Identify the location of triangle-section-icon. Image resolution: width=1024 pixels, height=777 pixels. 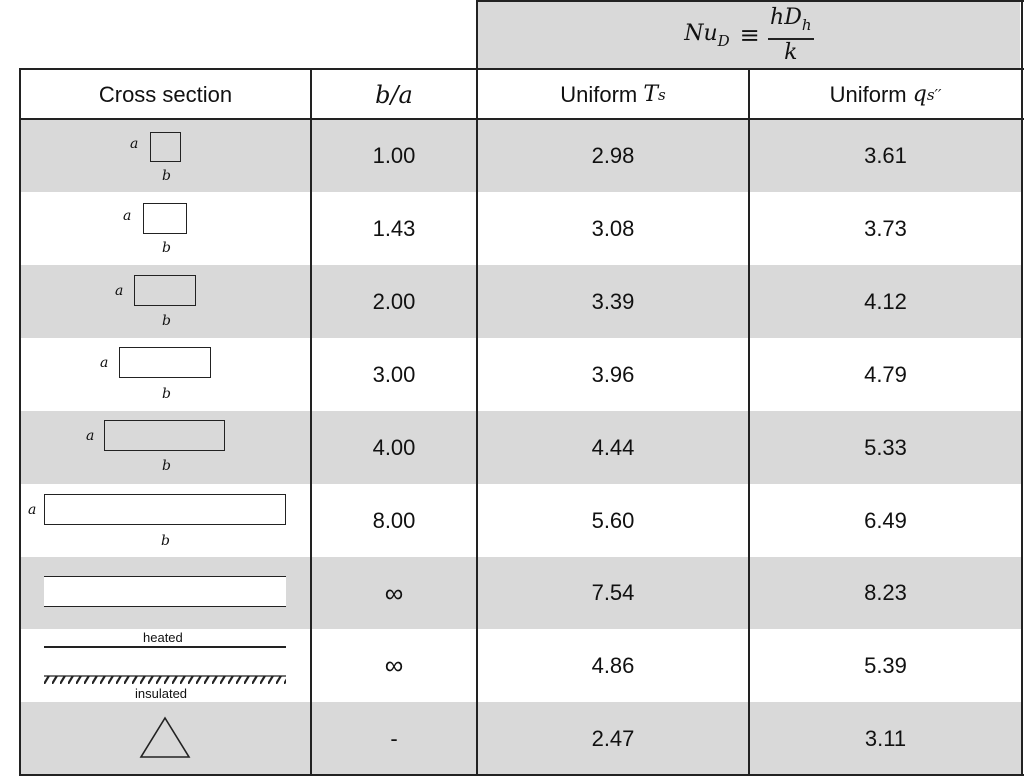
(165, 737).